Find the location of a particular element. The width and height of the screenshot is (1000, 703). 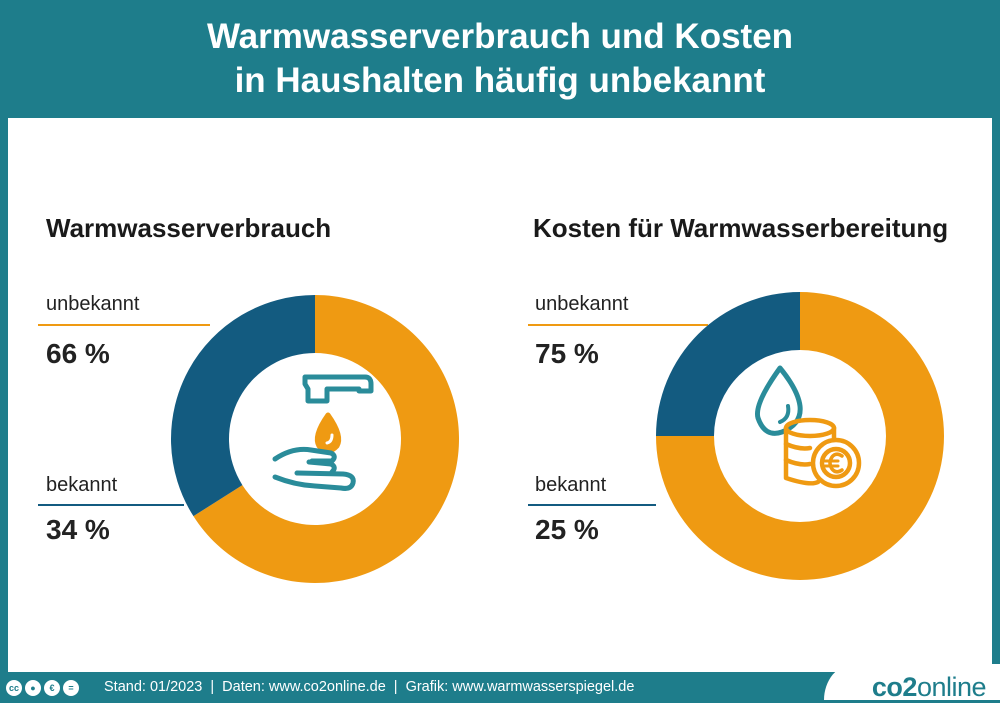

footer-daten: Daten: www.co2online.de is located at coordinates (304, 687).